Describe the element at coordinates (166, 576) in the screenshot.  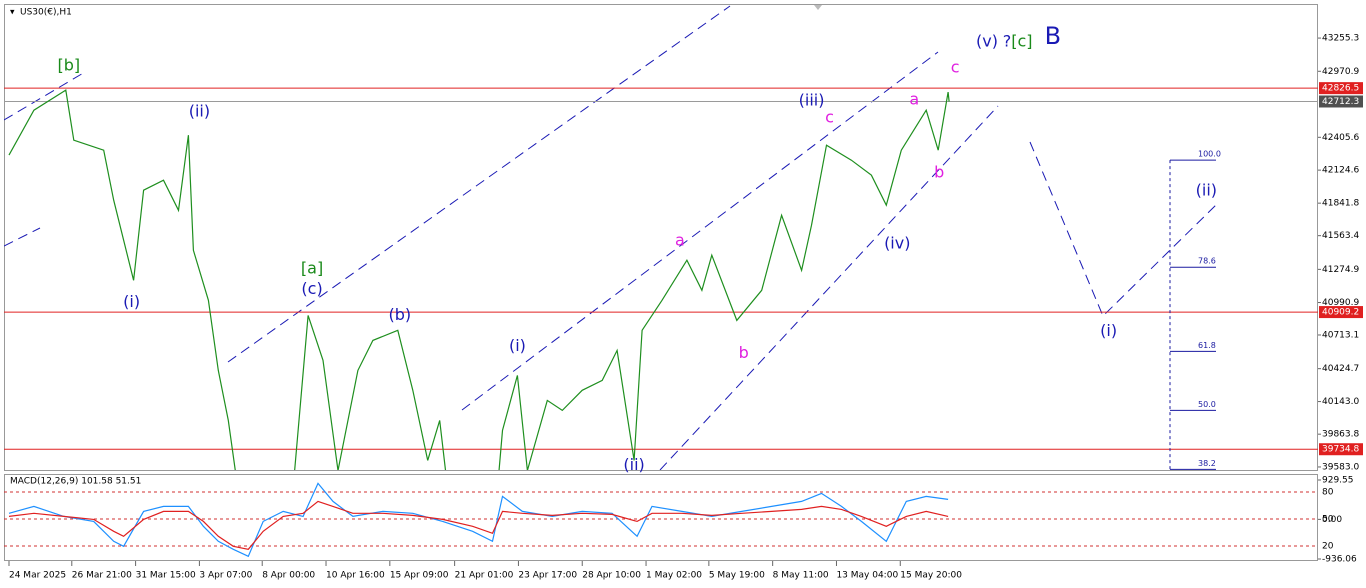
I see `x-tick-label: 31 Mar 15:00` at that location.